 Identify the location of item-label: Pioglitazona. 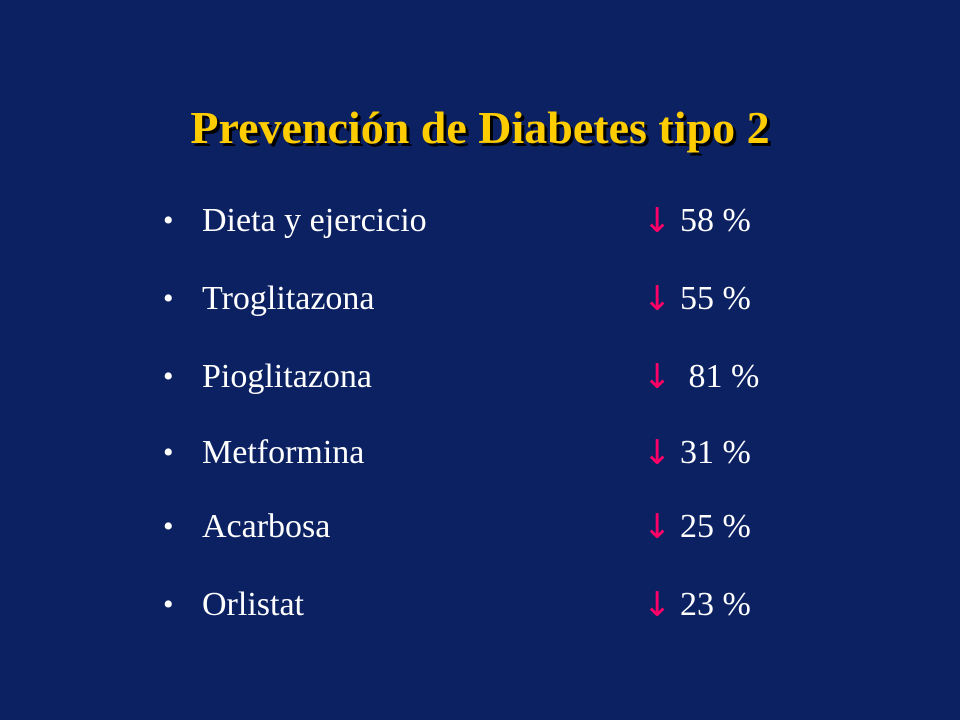
(287, 376).